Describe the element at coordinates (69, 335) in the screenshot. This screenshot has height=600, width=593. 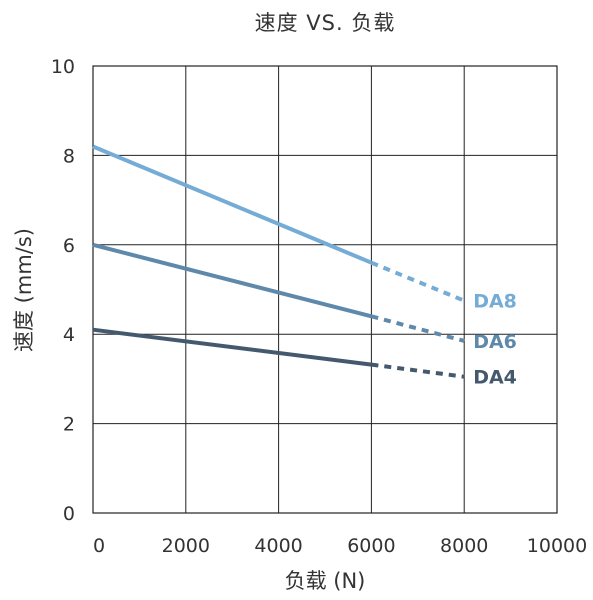
I see `y-tick-label: 4` at that location.